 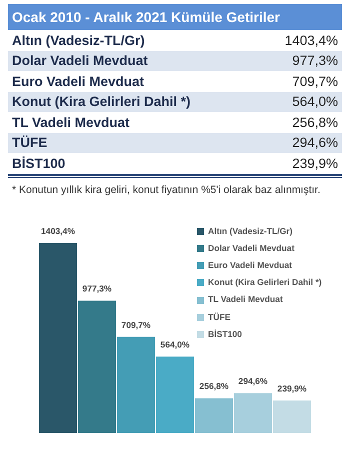 What do you see at coordinates (245, 299) in the screenshot?
I see `legend-label: TL Vadeli Mevduat` at bounding box center [245, 299].